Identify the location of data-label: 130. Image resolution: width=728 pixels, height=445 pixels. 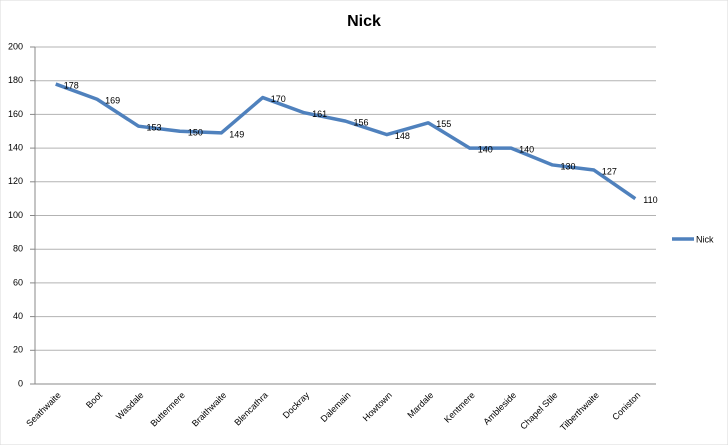
(568, 166).